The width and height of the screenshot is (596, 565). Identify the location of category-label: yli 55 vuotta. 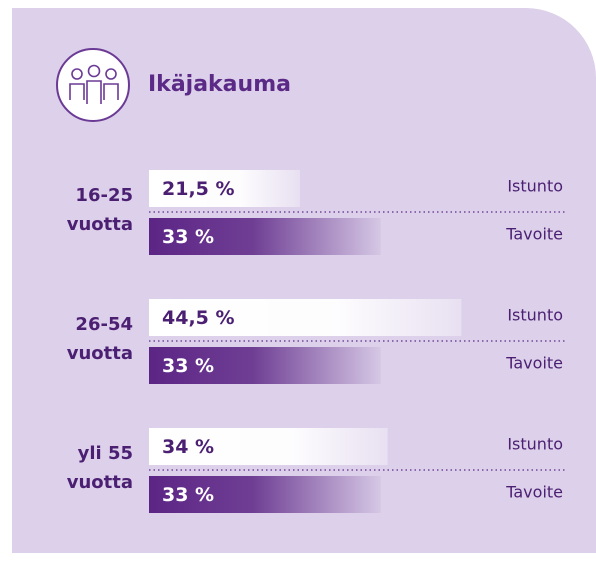
(99, 468).